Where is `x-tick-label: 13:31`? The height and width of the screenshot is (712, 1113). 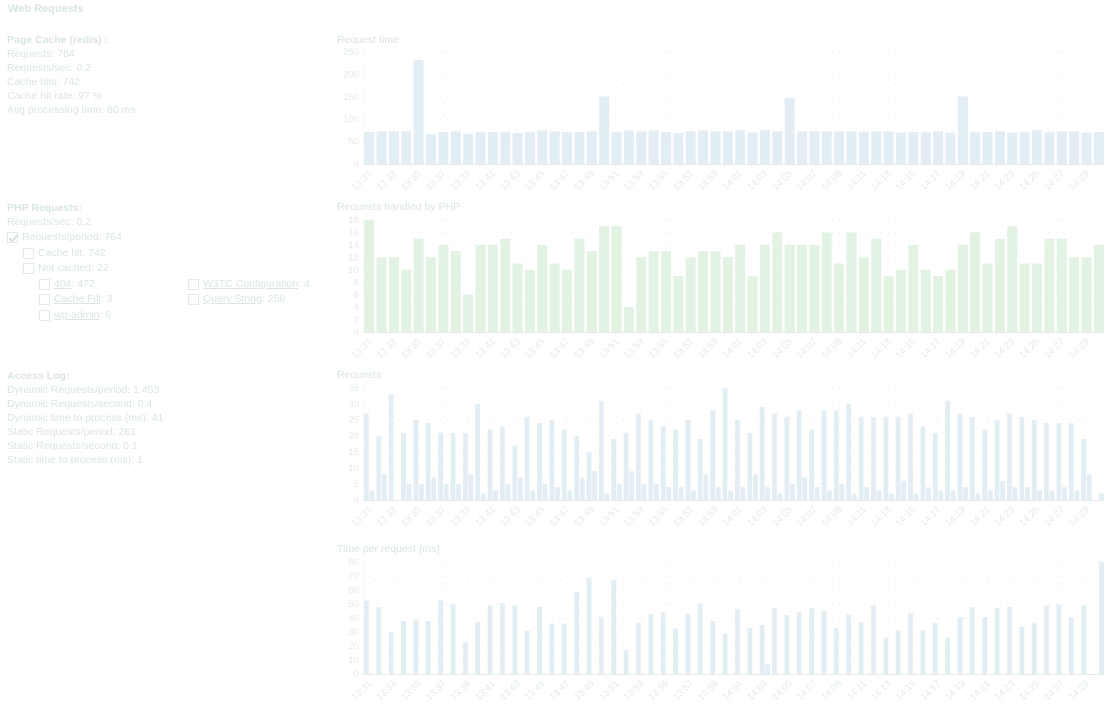
x-tick-label: 13:31 is located at coordinates (362, 348).